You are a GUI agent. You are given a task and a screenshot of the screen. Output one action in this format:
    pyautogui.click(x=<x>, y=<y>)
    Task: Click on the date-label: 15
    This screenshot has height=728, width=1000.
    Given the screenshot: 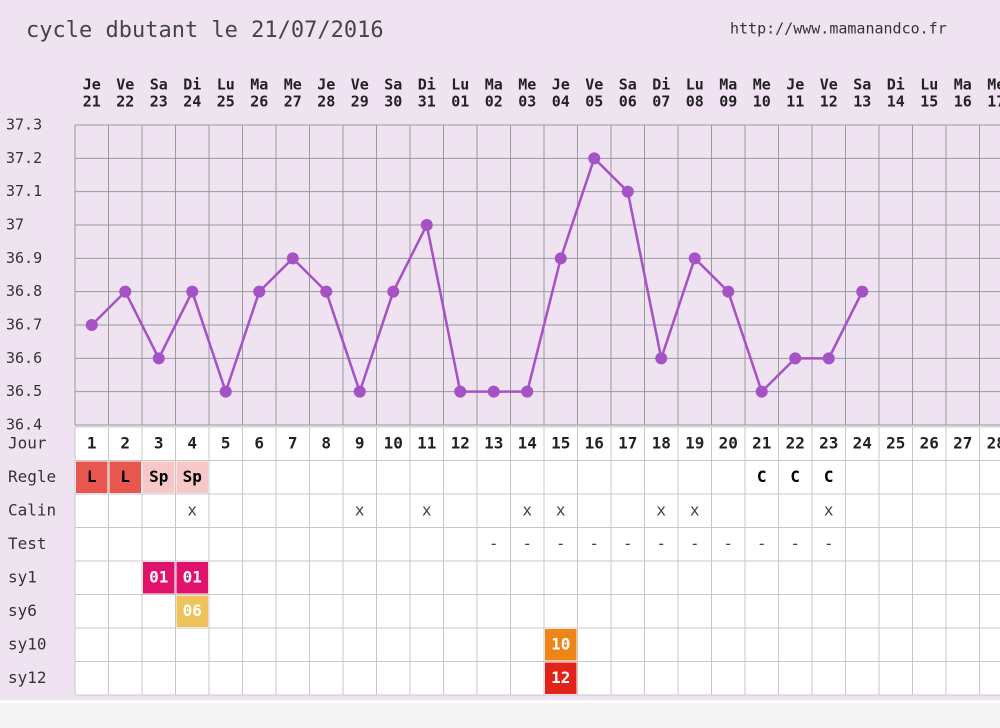 What is the action you would take?
    pyautogui.click(x=929, y=102)
    